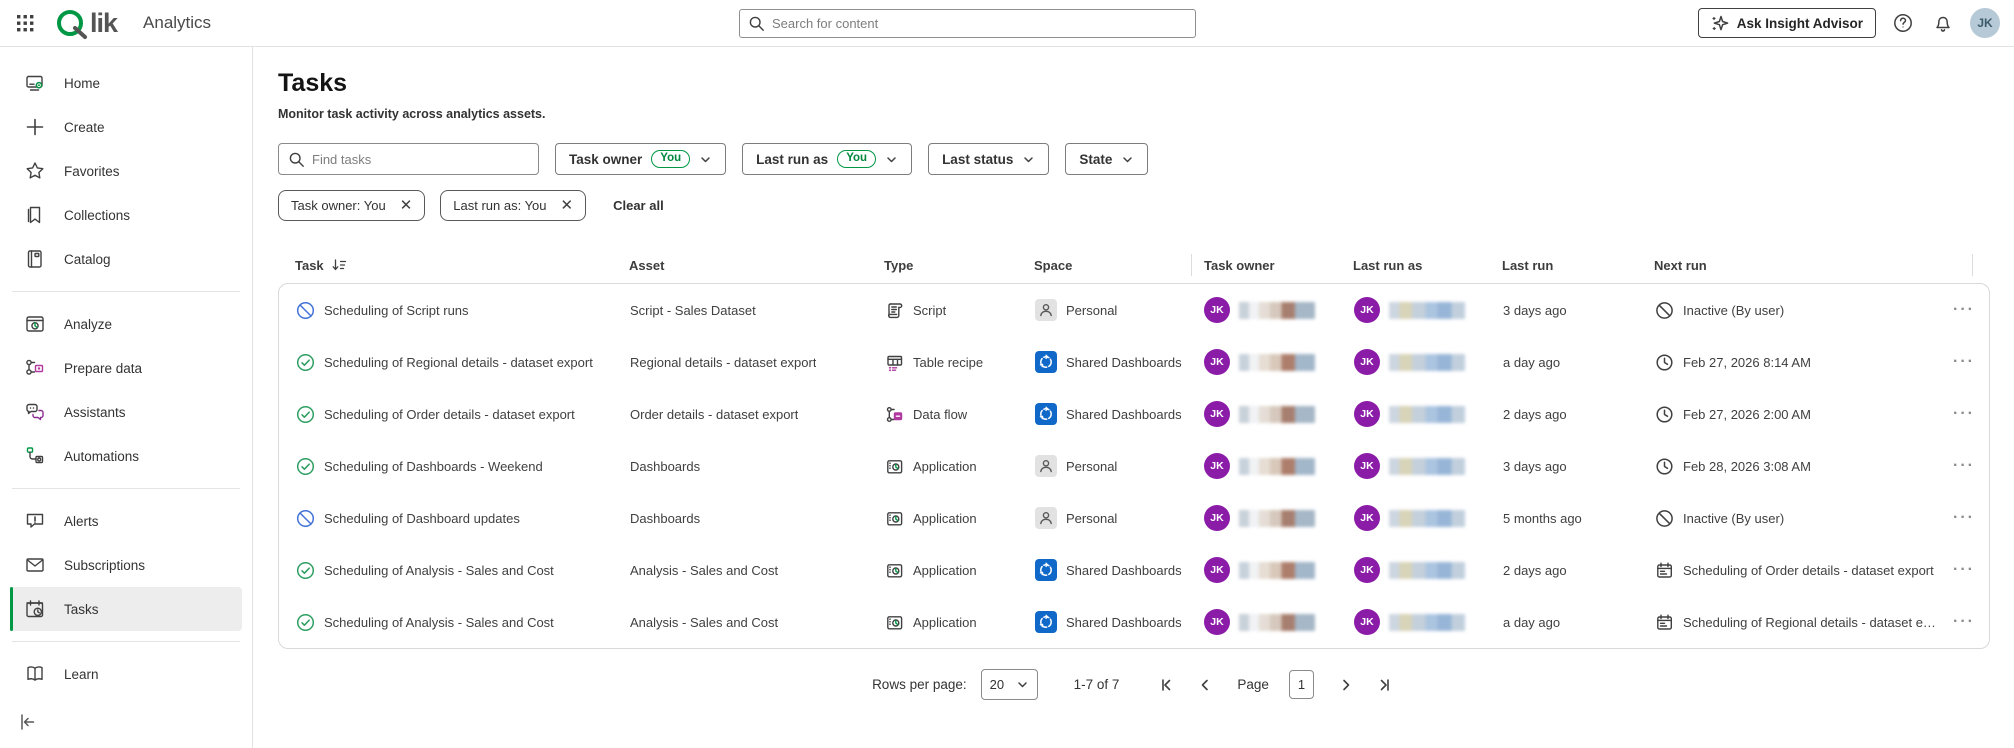 The image size is (2014, 748). What do you see at coordinates (1532, 362) in the screenshot?
I see `last-run-cell: a day ago` at bounding box center [1532, 362].